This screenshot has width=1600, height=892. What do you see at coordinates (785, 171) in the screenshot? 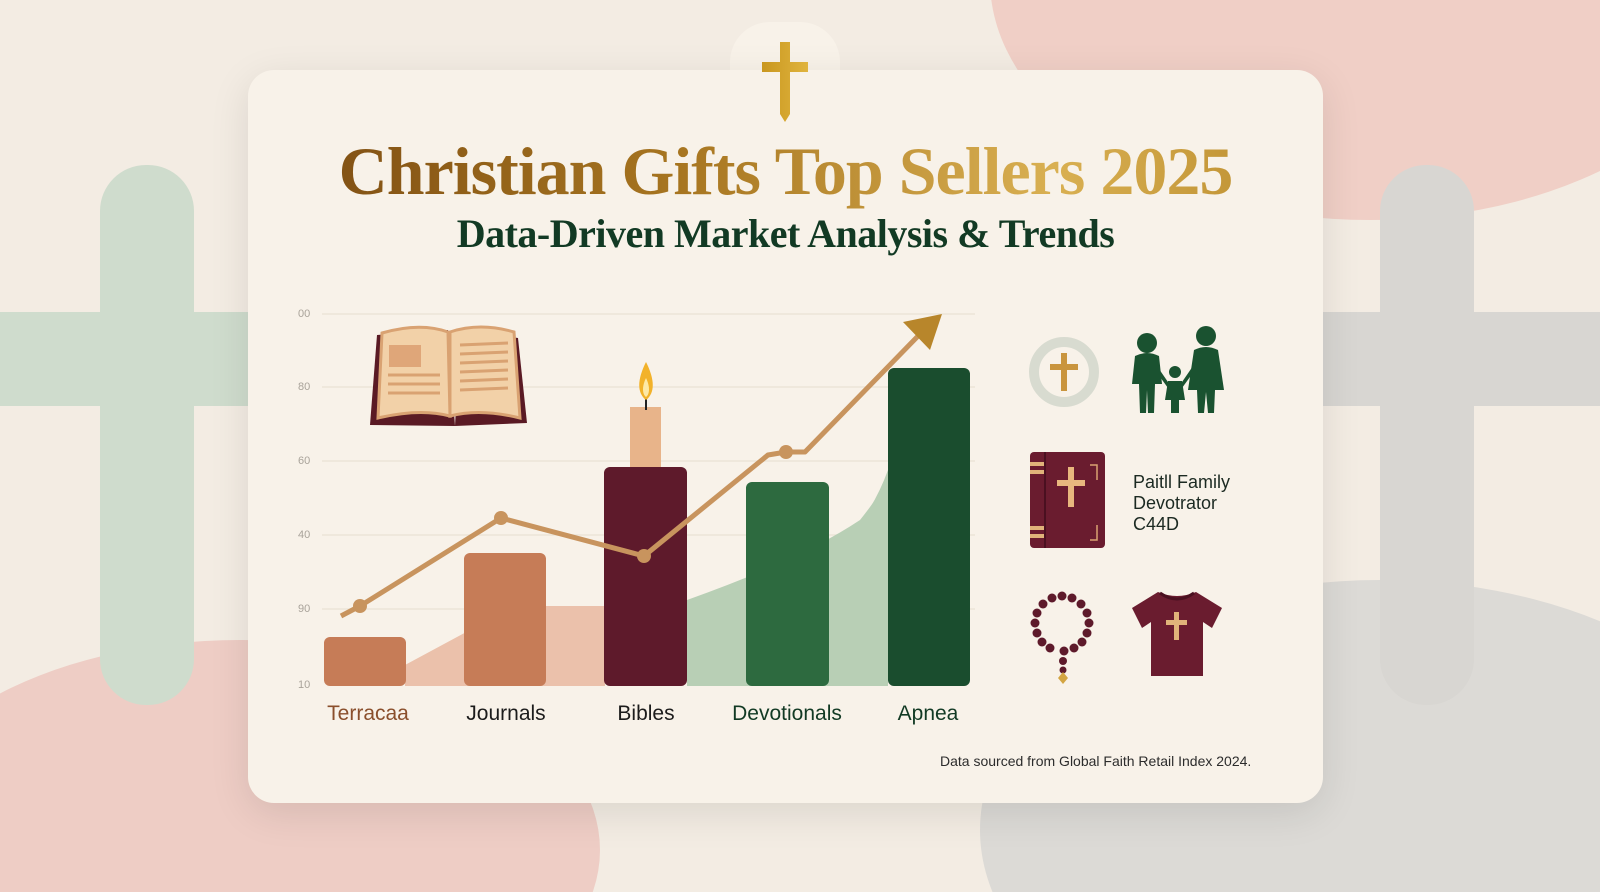
I see `page-title: Christian Gifts Top Sellers 2025` at bounding box center [785, 171].